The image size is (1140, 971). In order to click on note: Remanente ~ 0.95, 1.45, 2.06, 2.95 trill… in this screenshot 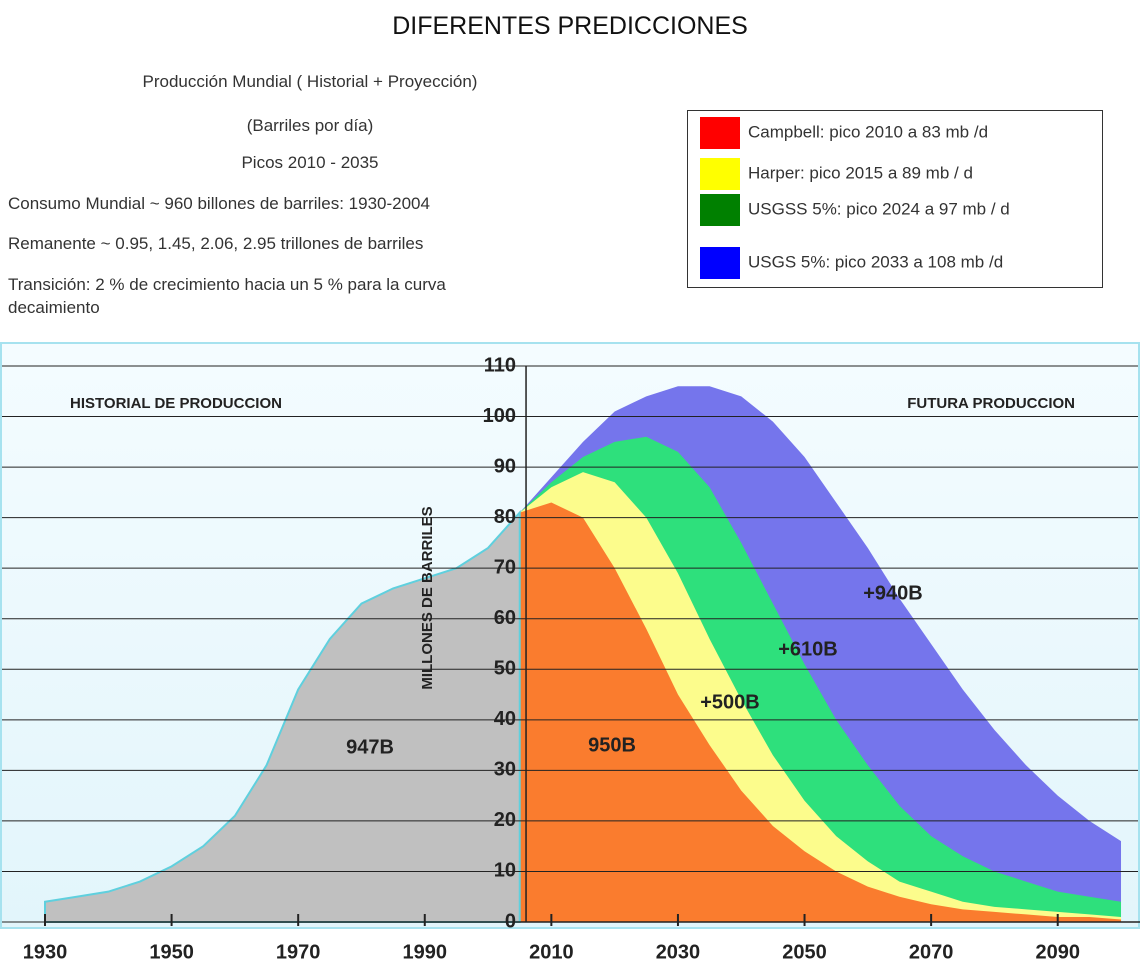, I will do `click(216, 243)`.